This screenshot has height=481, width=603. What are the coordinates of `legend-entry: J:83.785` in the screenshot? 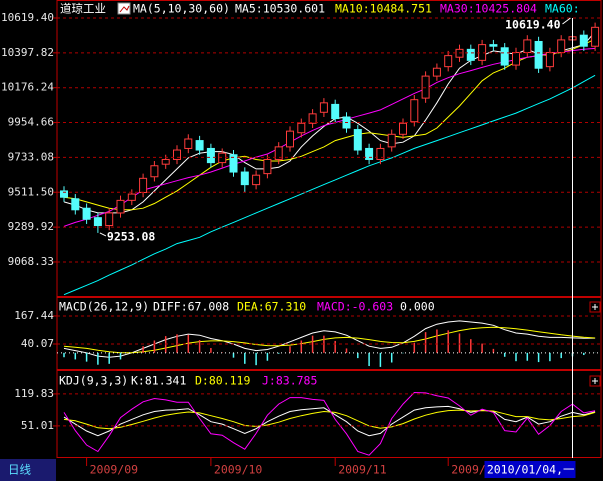 It's located at (289, 381).